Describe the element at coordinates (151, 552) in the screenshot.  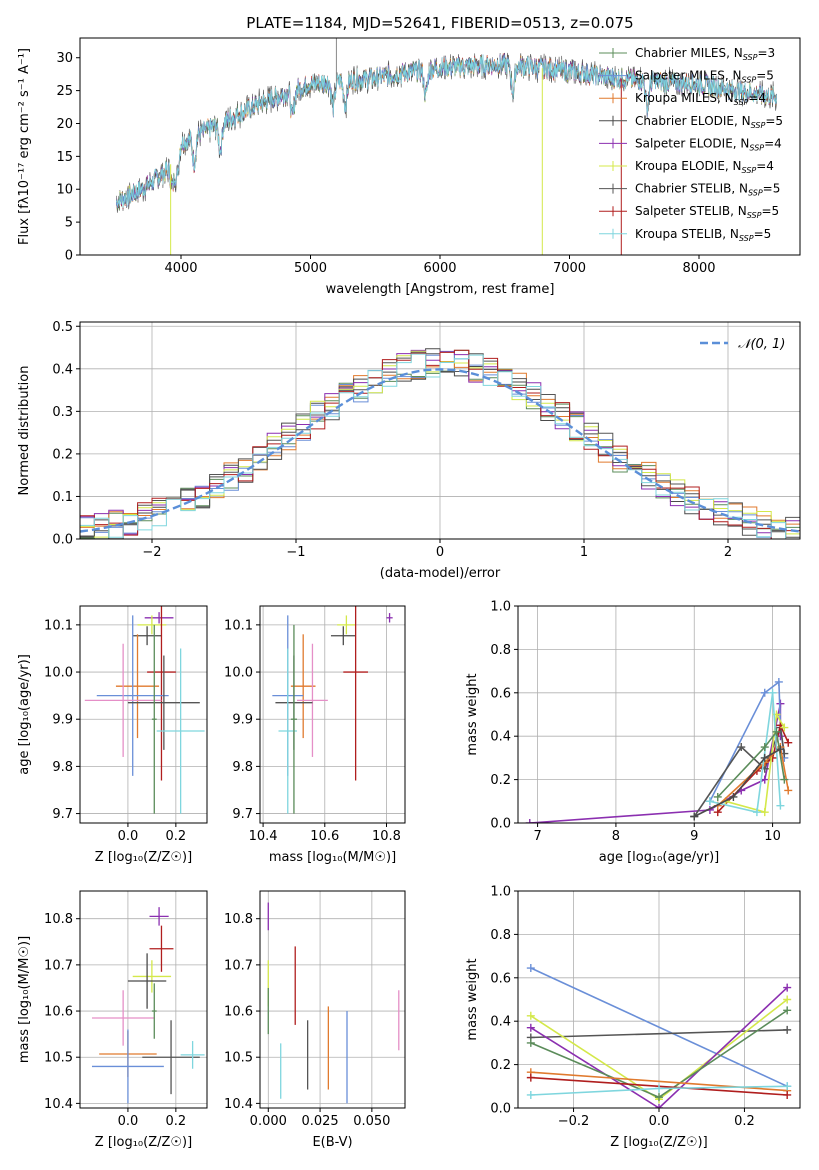
I see `x-tick-label: −2` at that location.